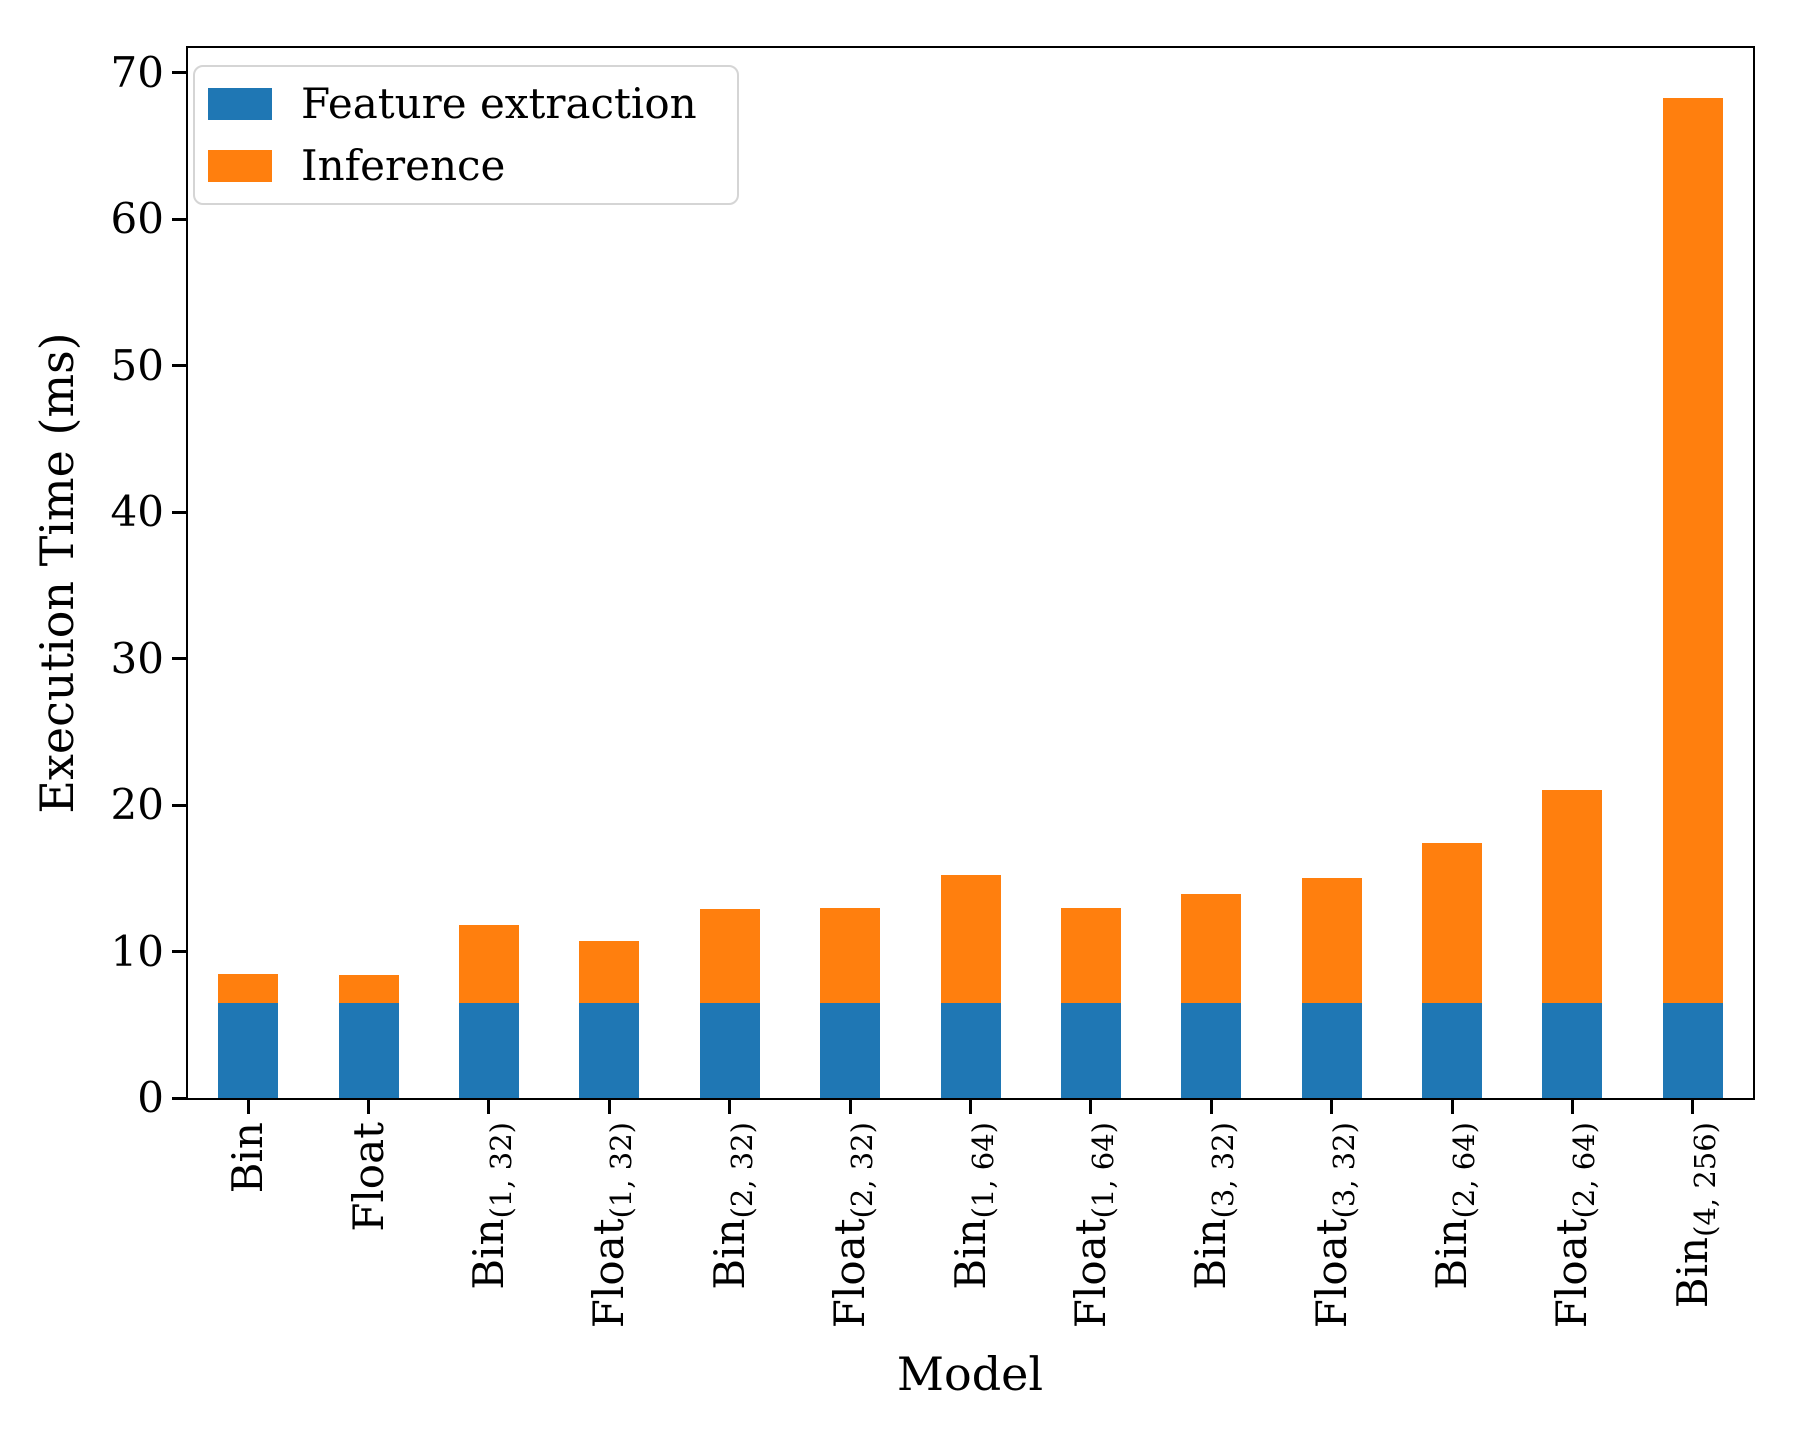 This screenshot has width=1800, height=1440. I want to click on xtick-label: Bin, so click(247, 1157).